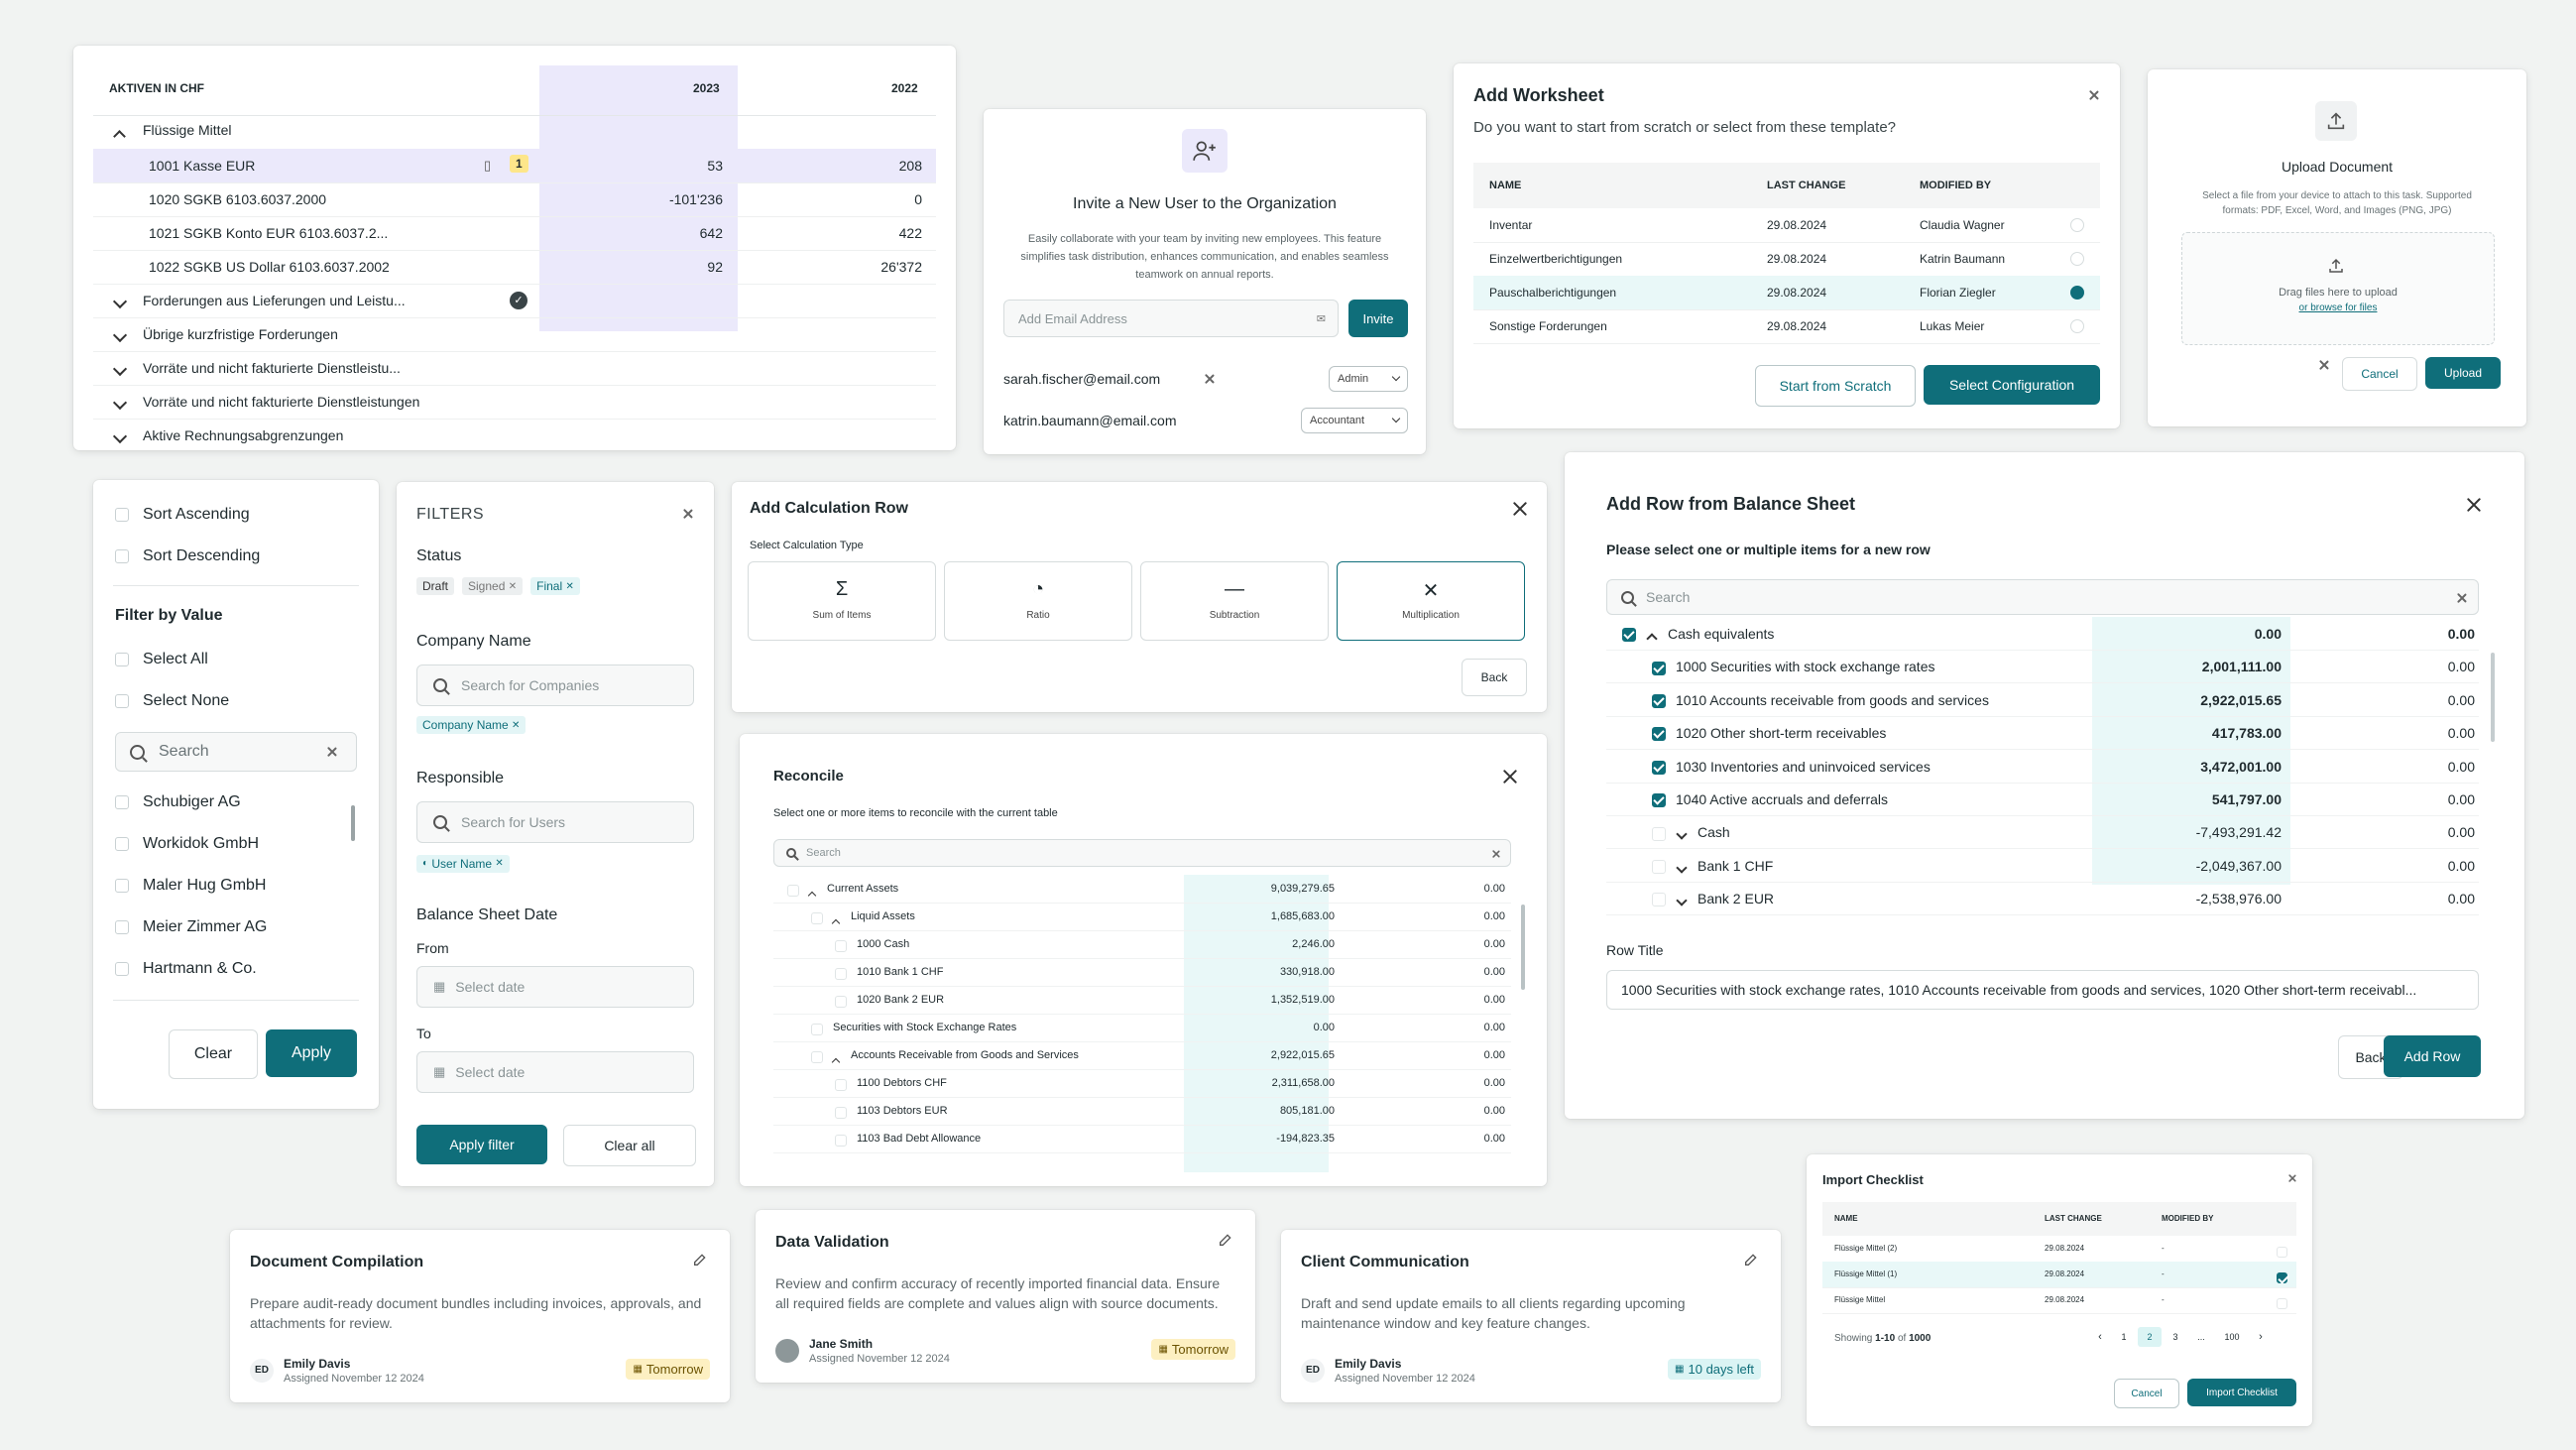  What do you see at coordinates (1171, 318) in the screenshot?
I see `email-input: Add Email Address ✉` at bounding box center [1171, 318].